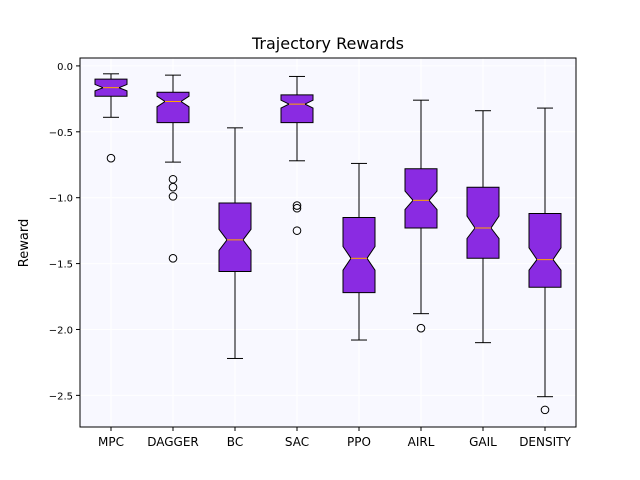  Describe the element at coordinates (61, 199) in the screenshot. I see `y-tick-label: −1.0` at that location.